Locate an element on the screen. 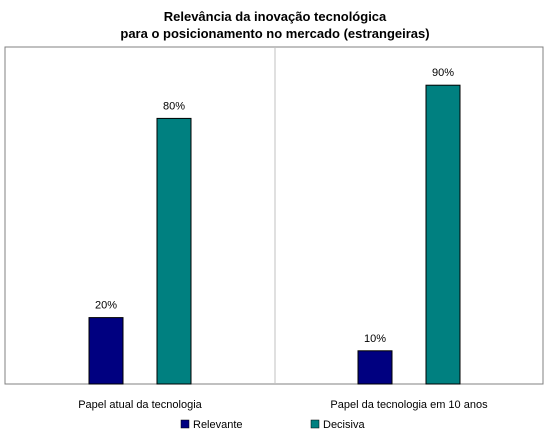 Image resolution: width=550 pixels, height=440 pixels. category-label-current: Papel atual da tecnologia is located at coordinates (140, 405).